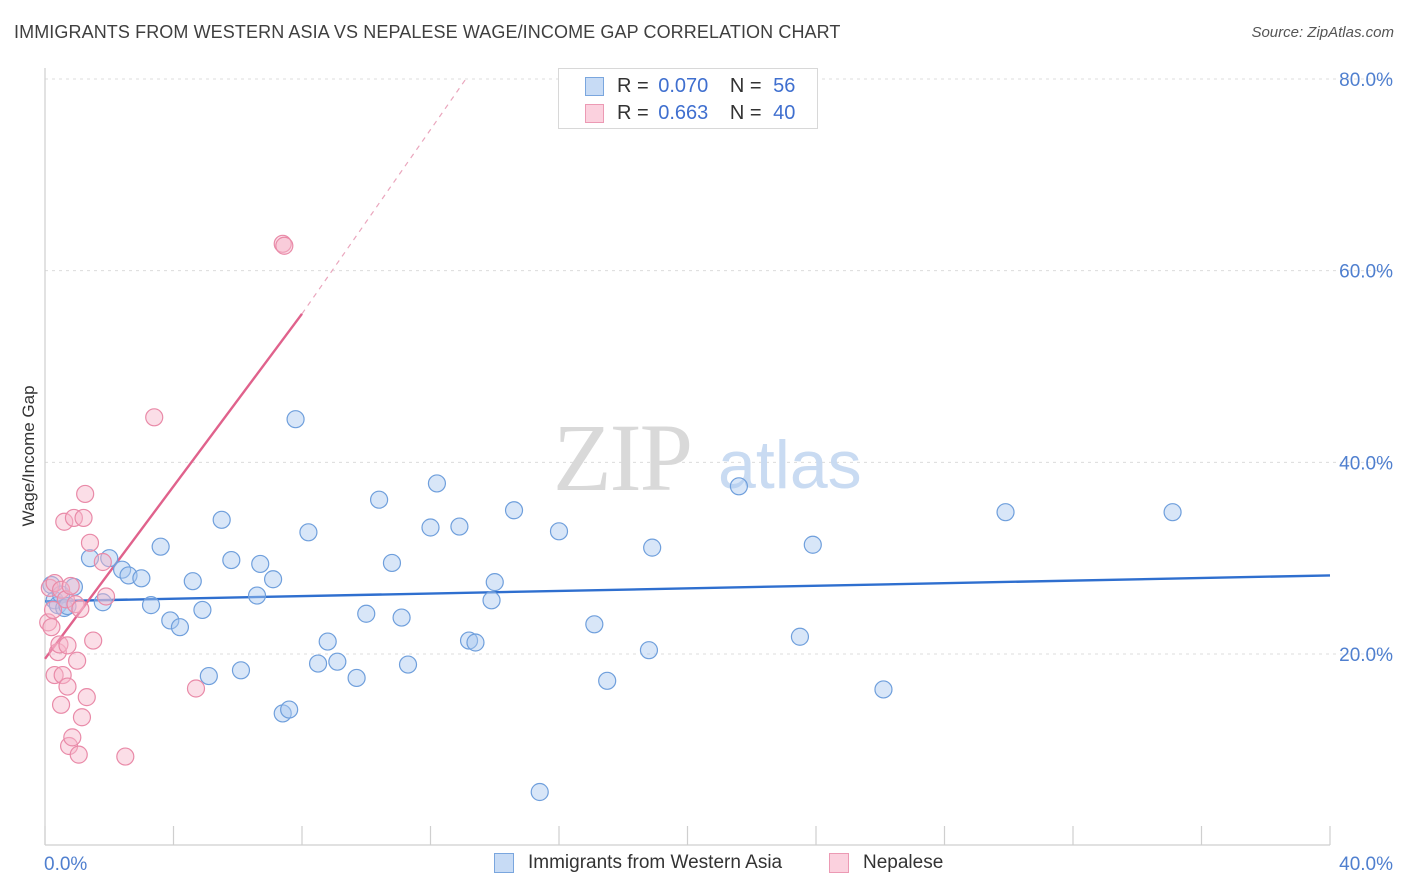  What do you see at coordinates (1366, 463) in the screenshot?
I see `y-tick-label: 40.0%` at bounding box center [1366, 463].